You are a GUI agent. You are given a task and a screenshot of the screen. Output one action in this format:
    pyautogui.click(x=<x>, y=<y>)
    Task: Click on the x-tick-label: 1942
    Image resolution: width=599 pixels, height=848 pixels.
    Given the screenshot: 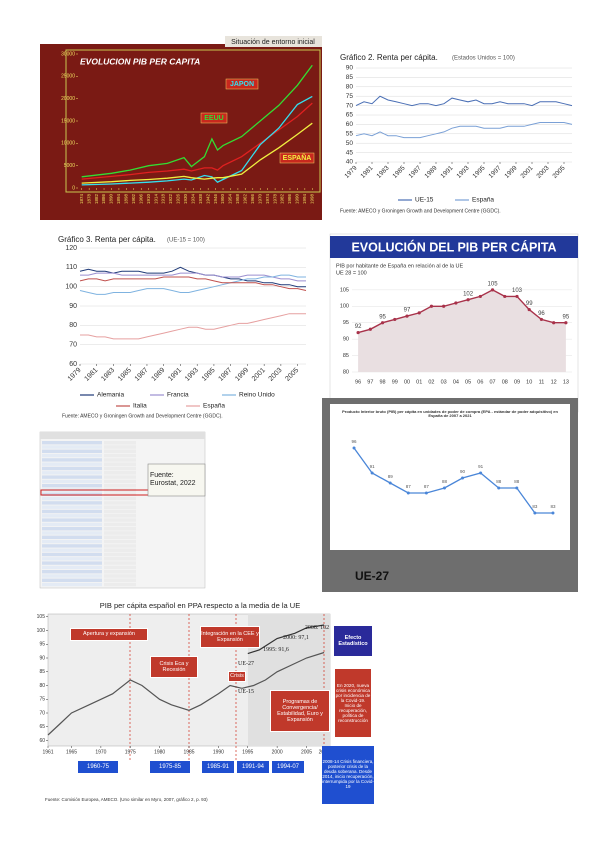 What is the action you would take?
    pyautogui.click(x=207, y=199)
    